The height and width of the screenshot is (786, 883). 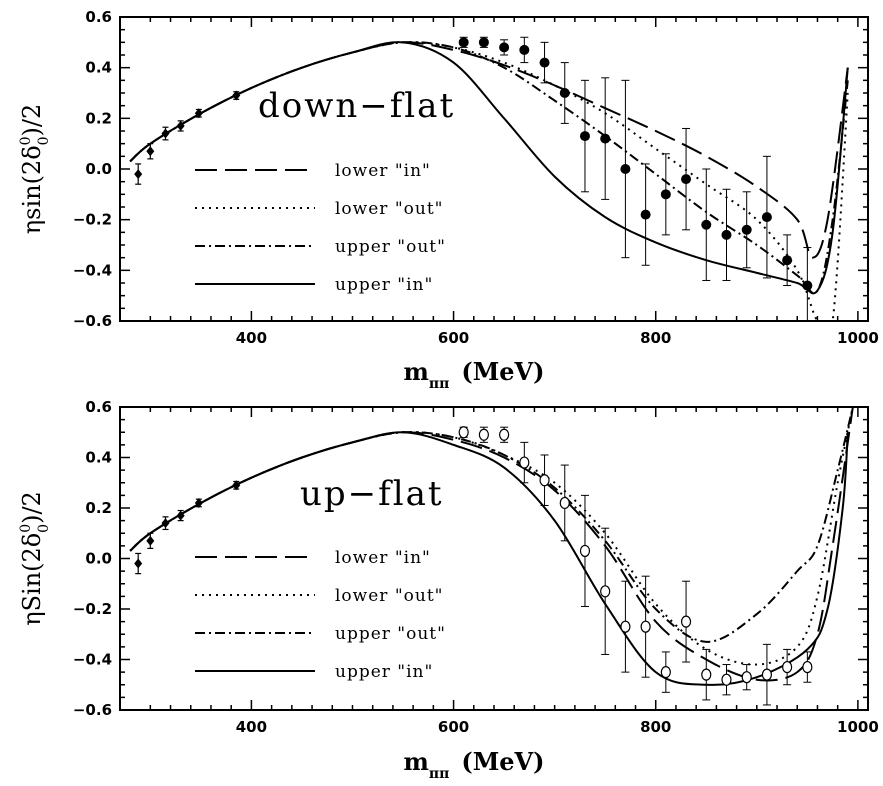 I want to click on y-axis-label: ηSin(2δ0 0)/2, so click(x=35, y=558).